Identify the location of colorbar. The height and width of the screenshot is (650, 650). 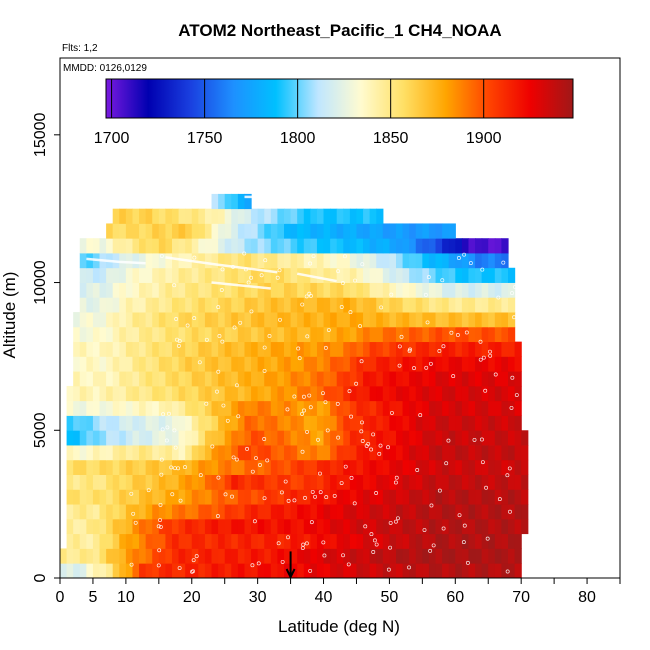
(339, 98).